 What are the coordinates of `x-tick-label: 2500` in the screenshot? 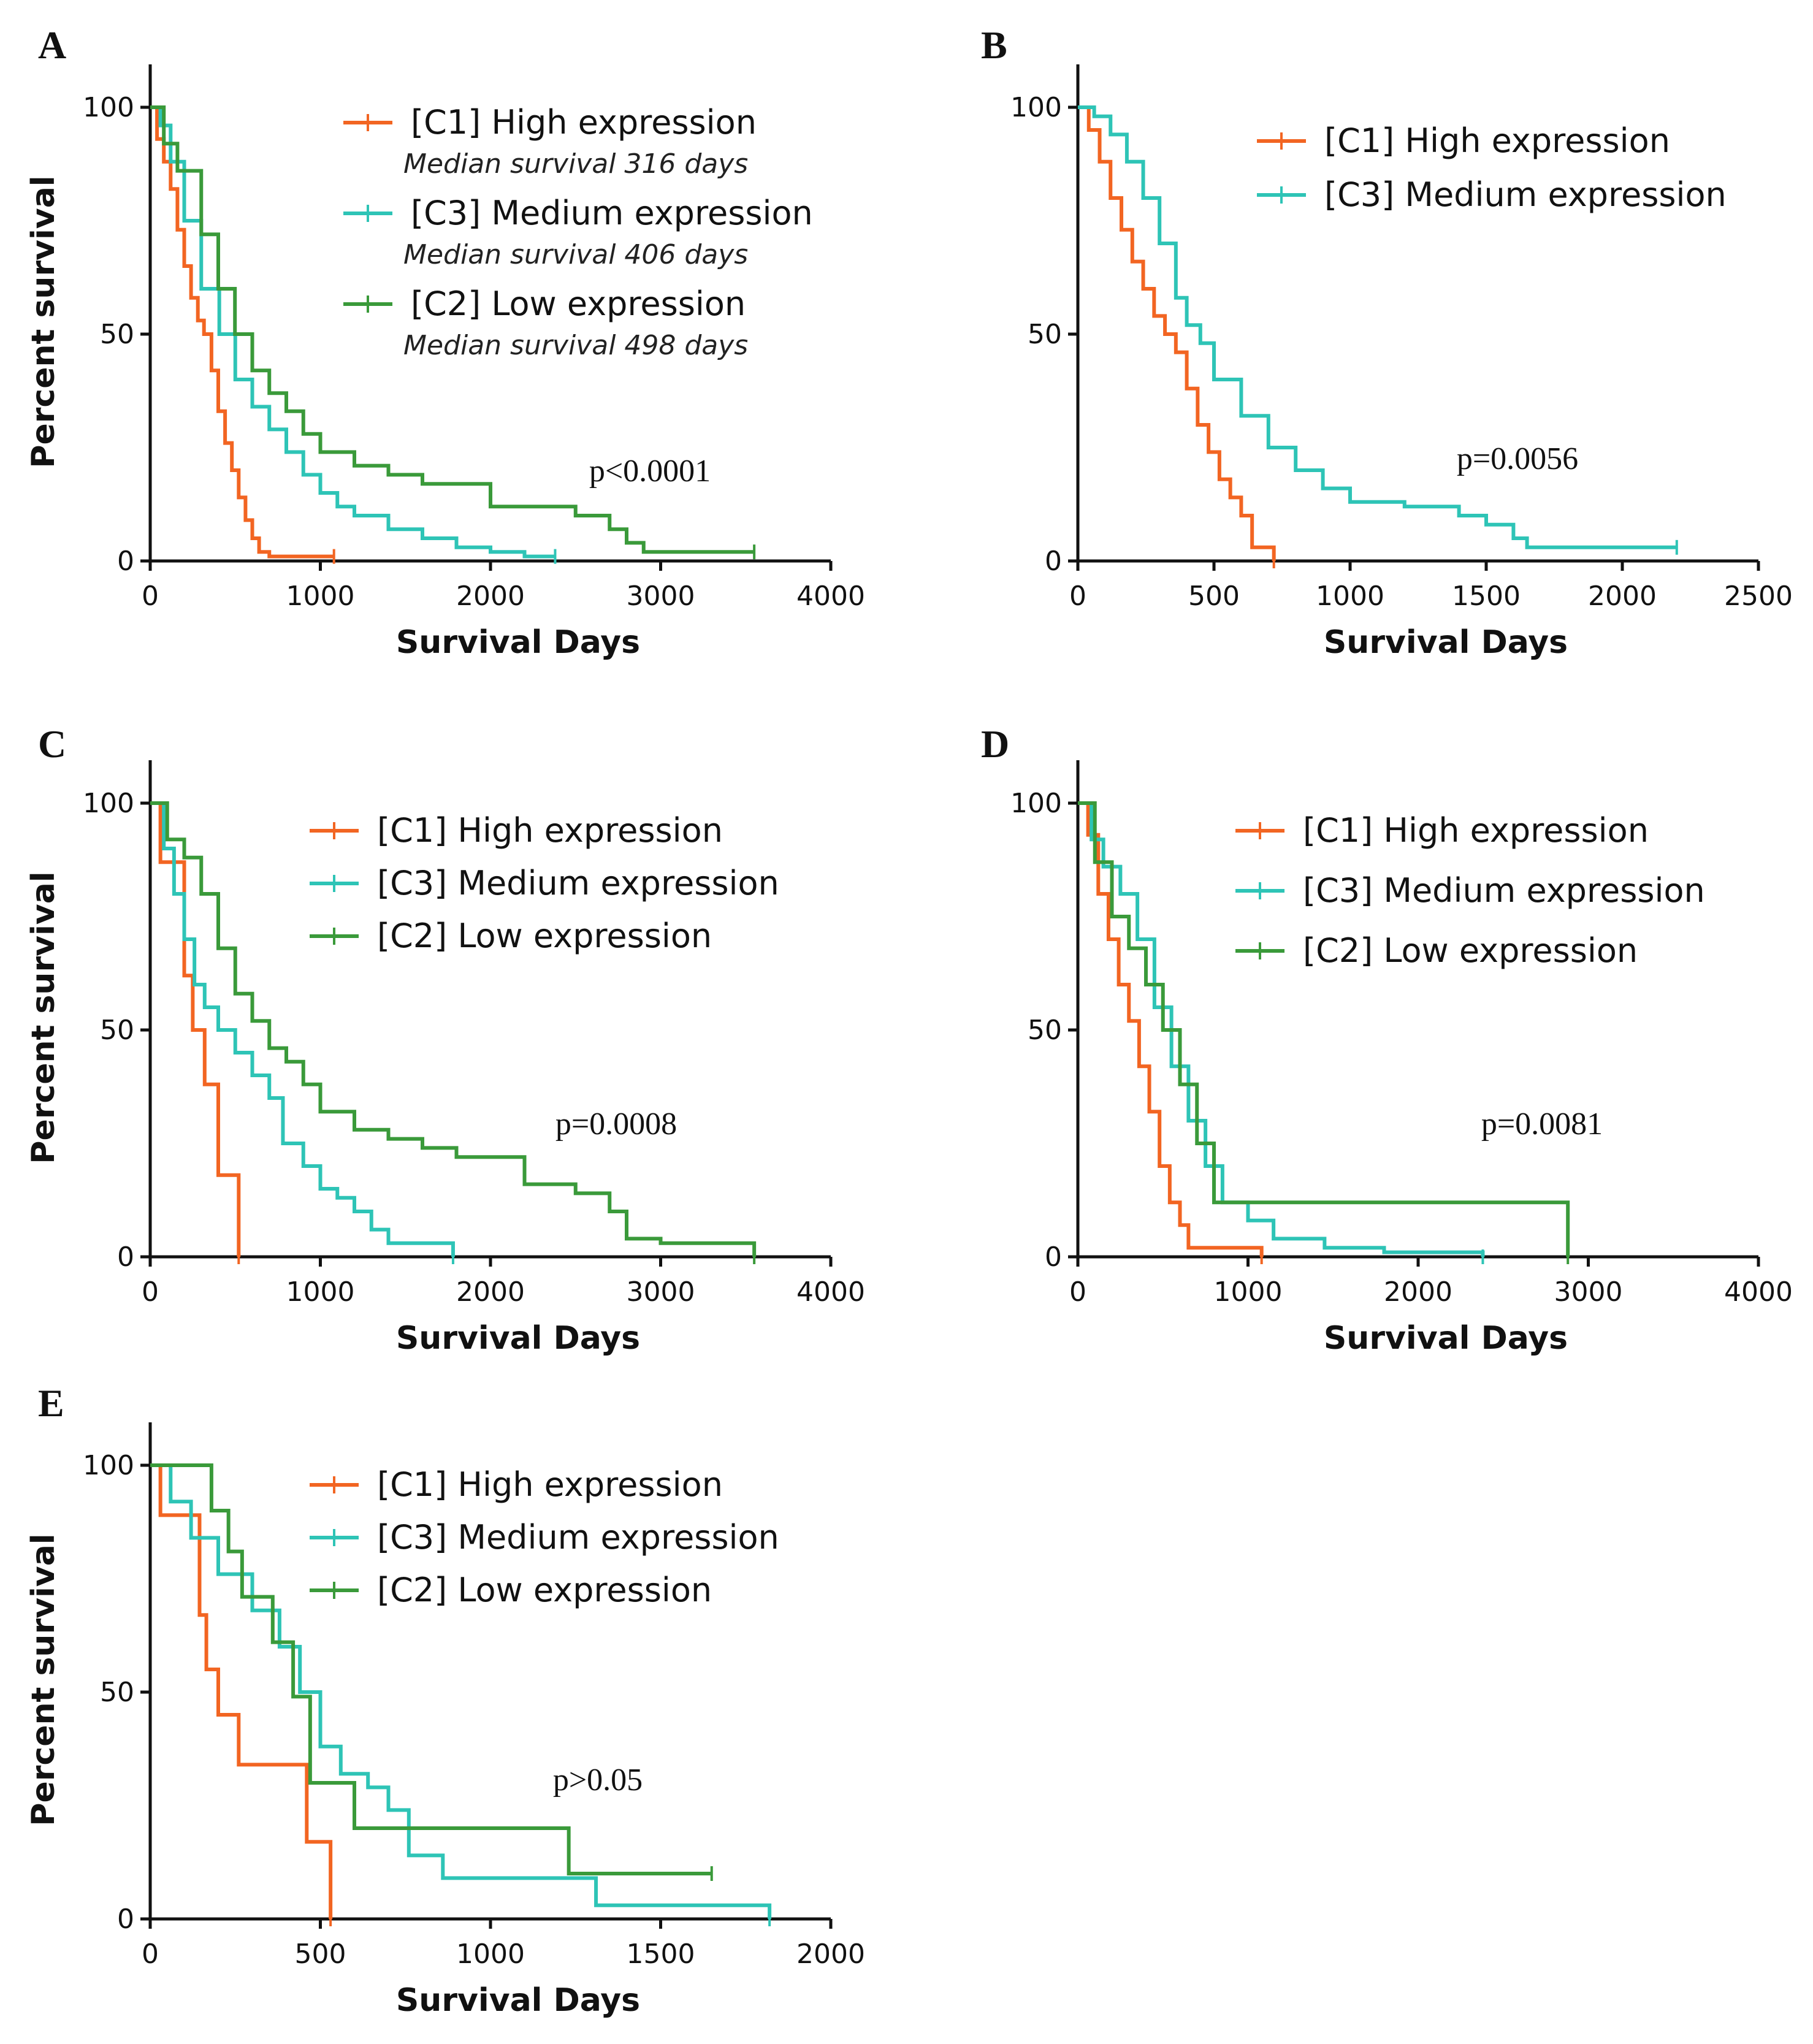 It's located at (1759, 596).